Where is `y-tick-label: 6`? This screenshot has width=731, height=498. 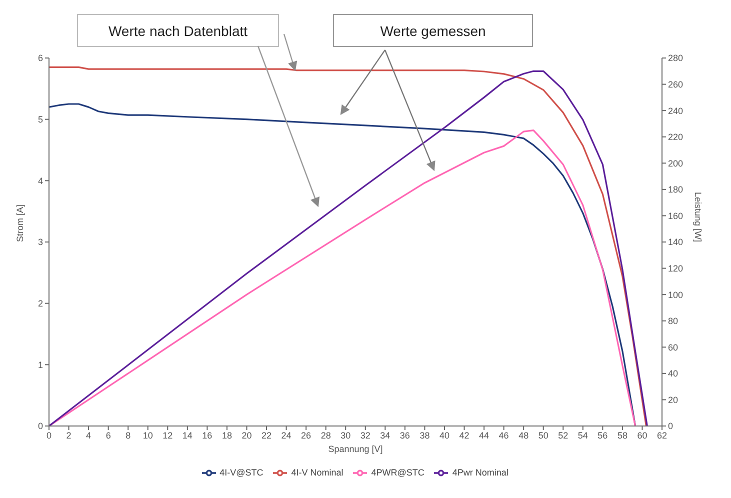
y-tick-label: 6 is located at coordinates (40, 58).